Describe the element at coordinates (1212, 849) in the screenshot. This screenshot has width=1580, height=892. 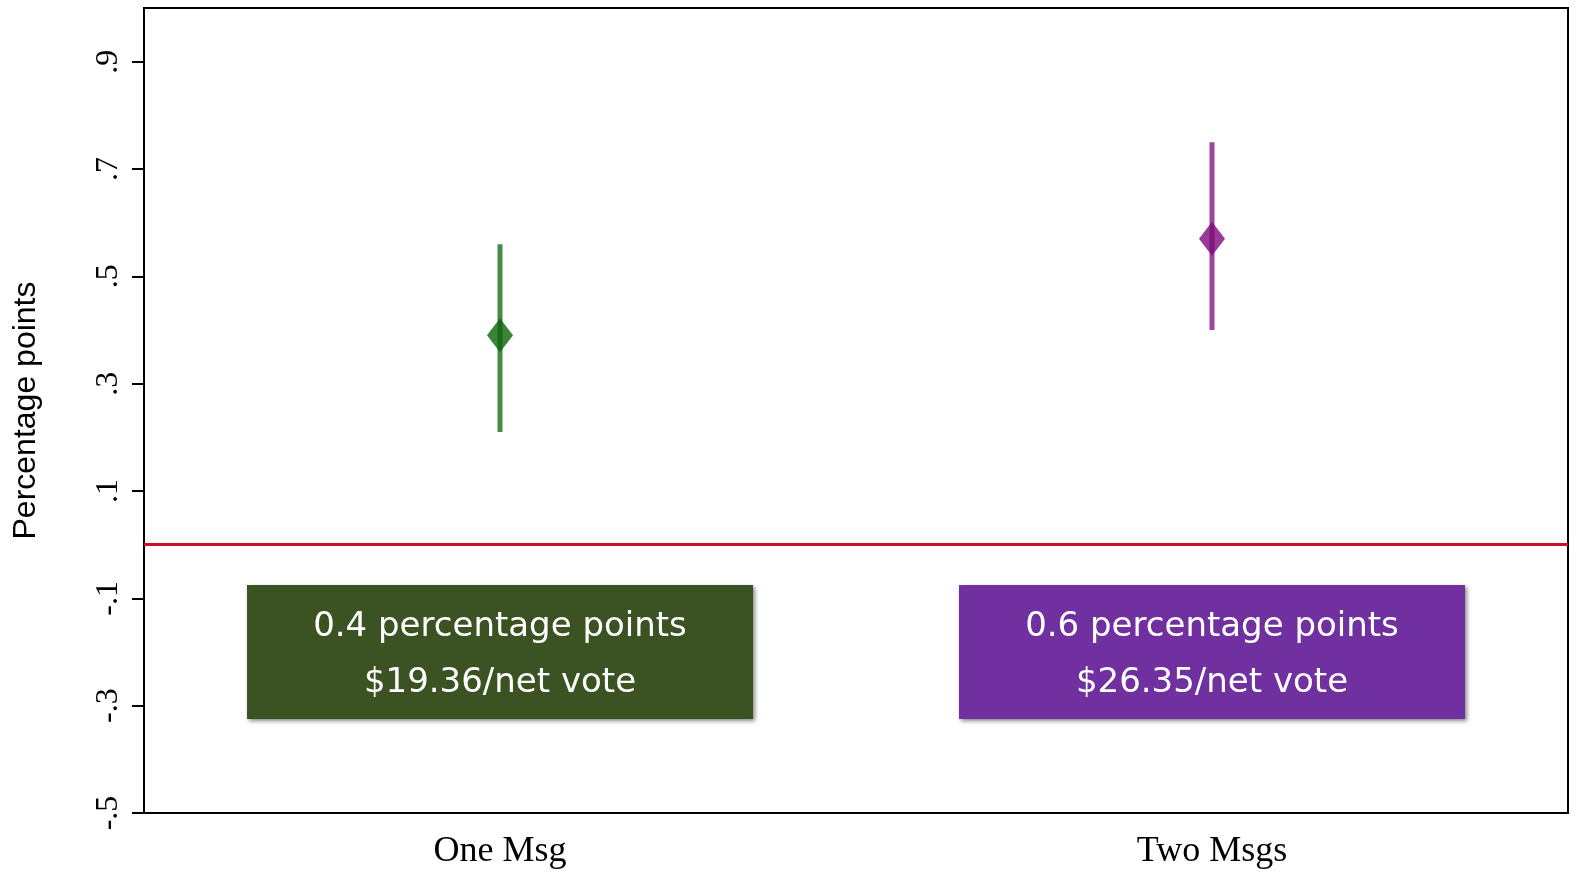
I see `x-tick-label: Two Msgs` at that location.